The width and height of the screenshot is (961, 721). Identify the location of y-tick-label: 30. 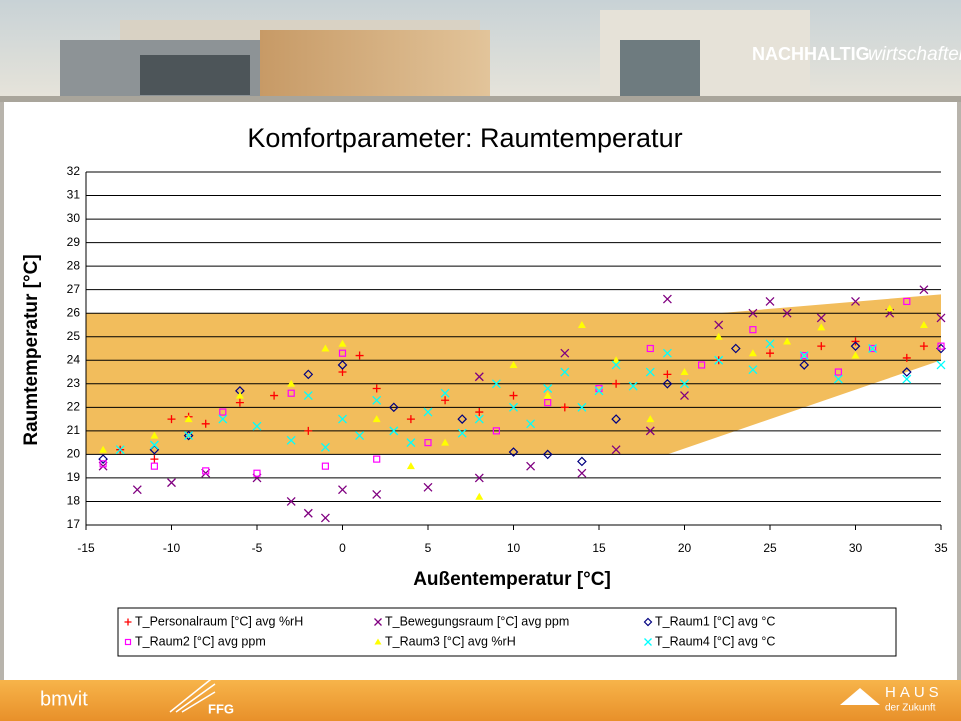
(74, 218).